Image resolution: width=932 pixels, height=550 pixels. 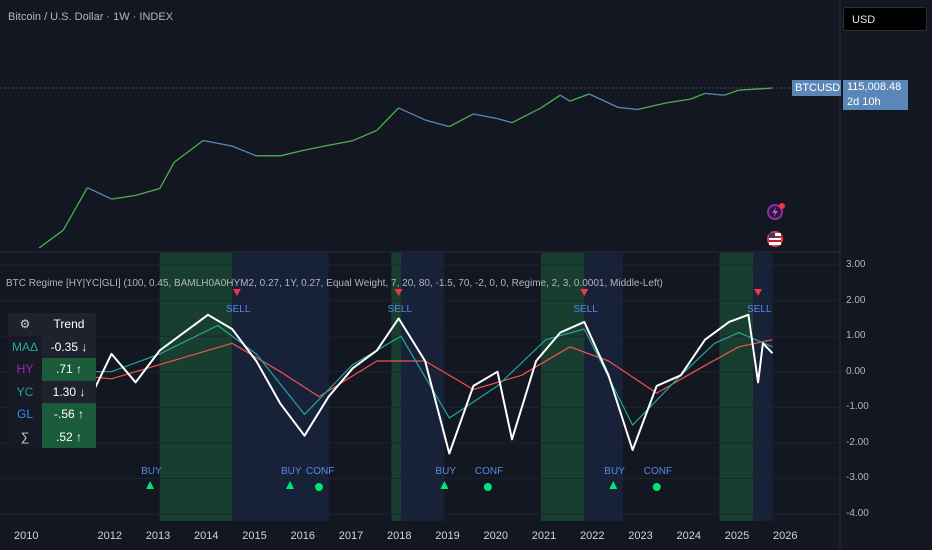 I want to click on trend-table-header: ⚙ Trend, so click(x=52, y=324).